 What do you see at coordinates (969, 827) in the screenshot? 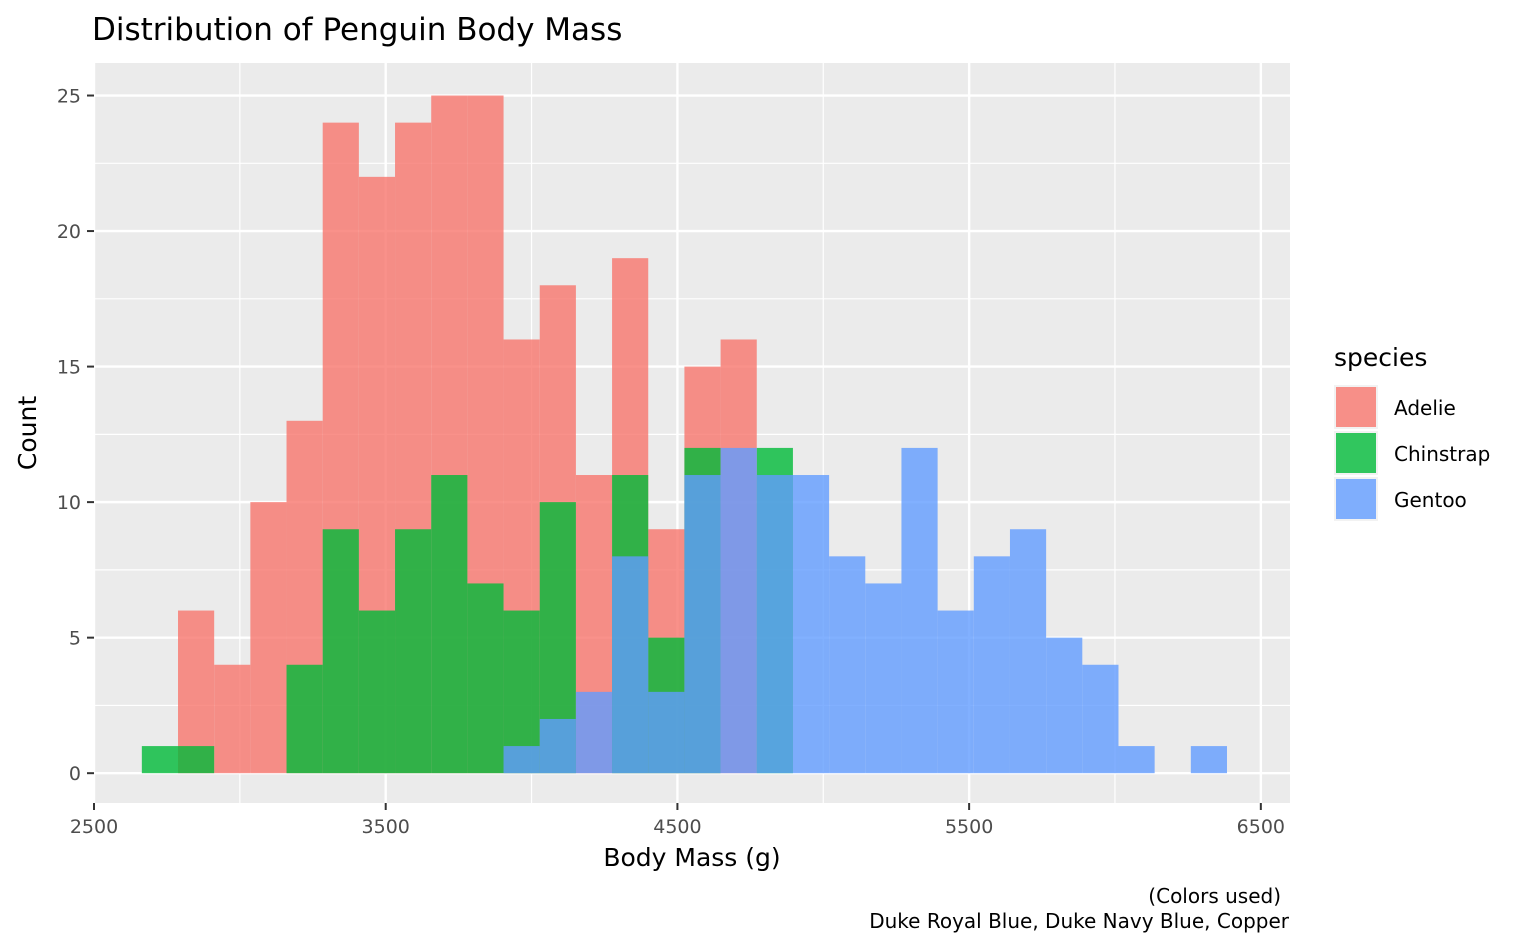
I see `x-tick-label: 5500` at bounding box center [969, 827].